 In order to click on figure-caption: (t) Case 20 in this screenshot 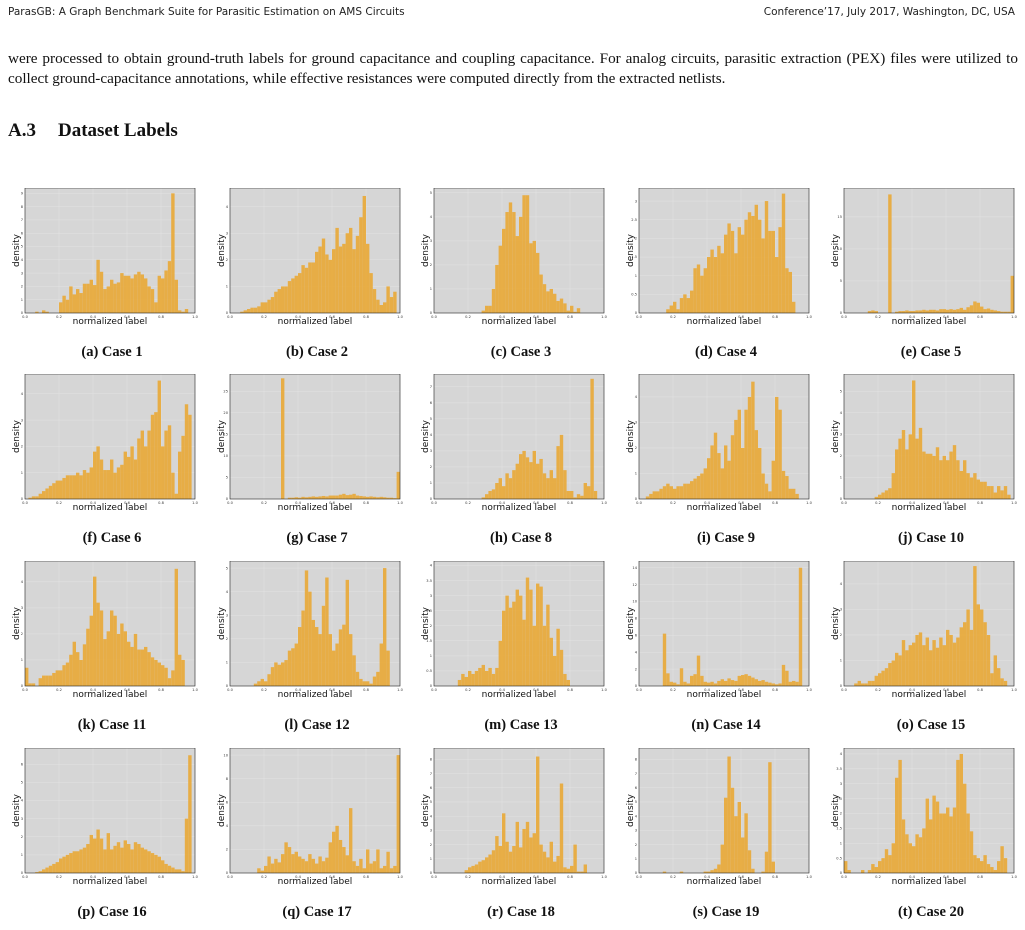, I will do `click(931, 912)`.